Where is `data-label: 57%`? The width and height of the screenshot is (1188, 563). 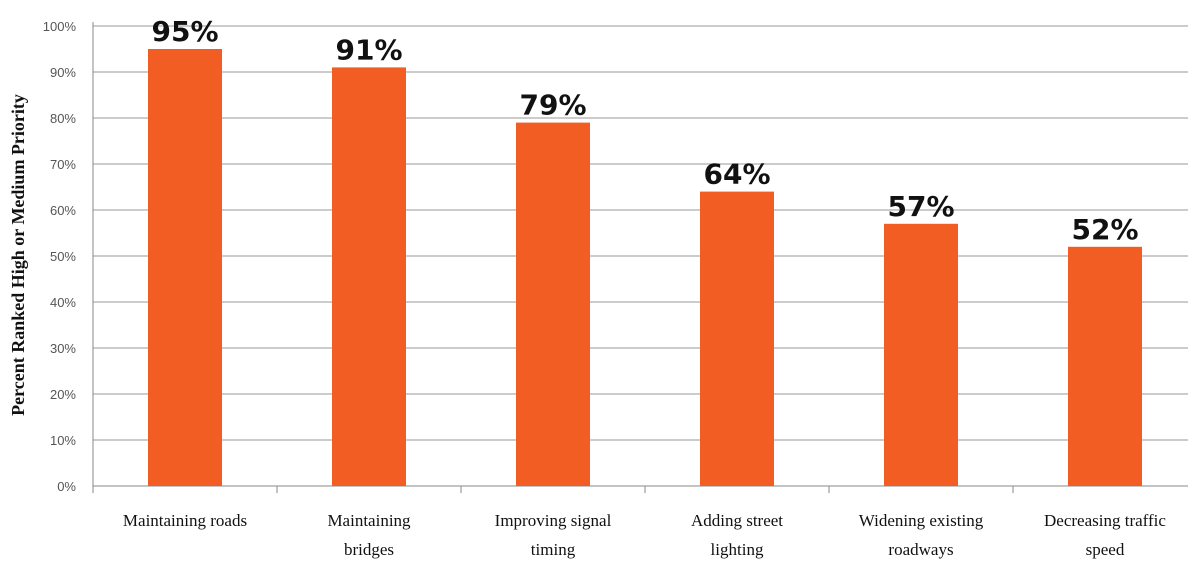
data-label: 57% is located at coordinates (920, 206).